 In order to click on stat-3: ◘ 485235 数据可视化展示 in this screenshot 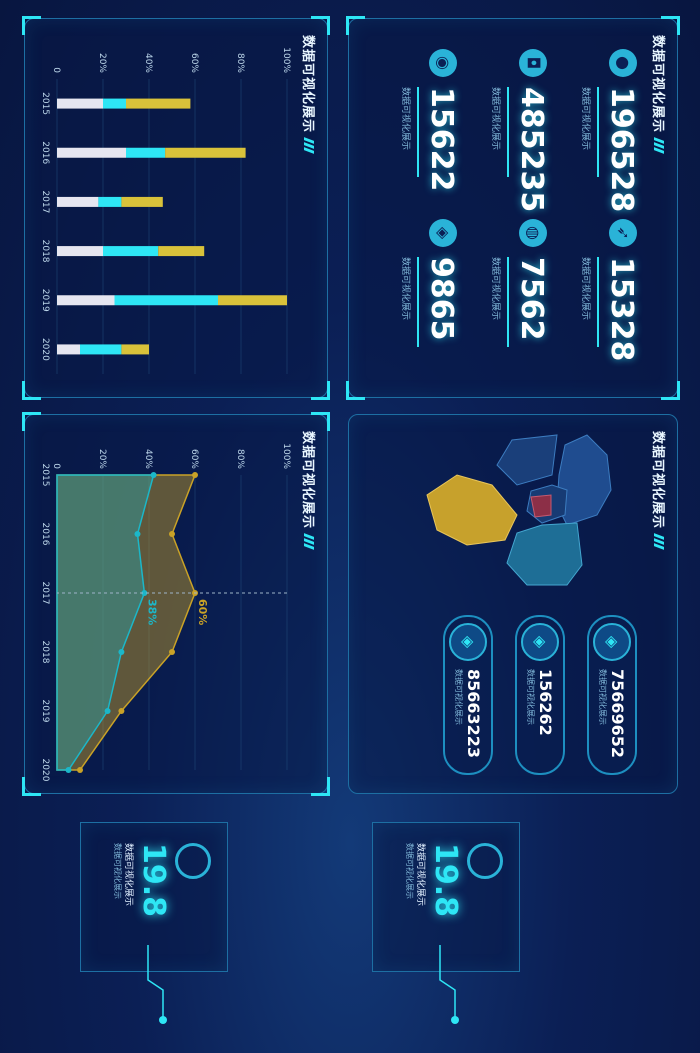, I will do `click(519, 131)`.